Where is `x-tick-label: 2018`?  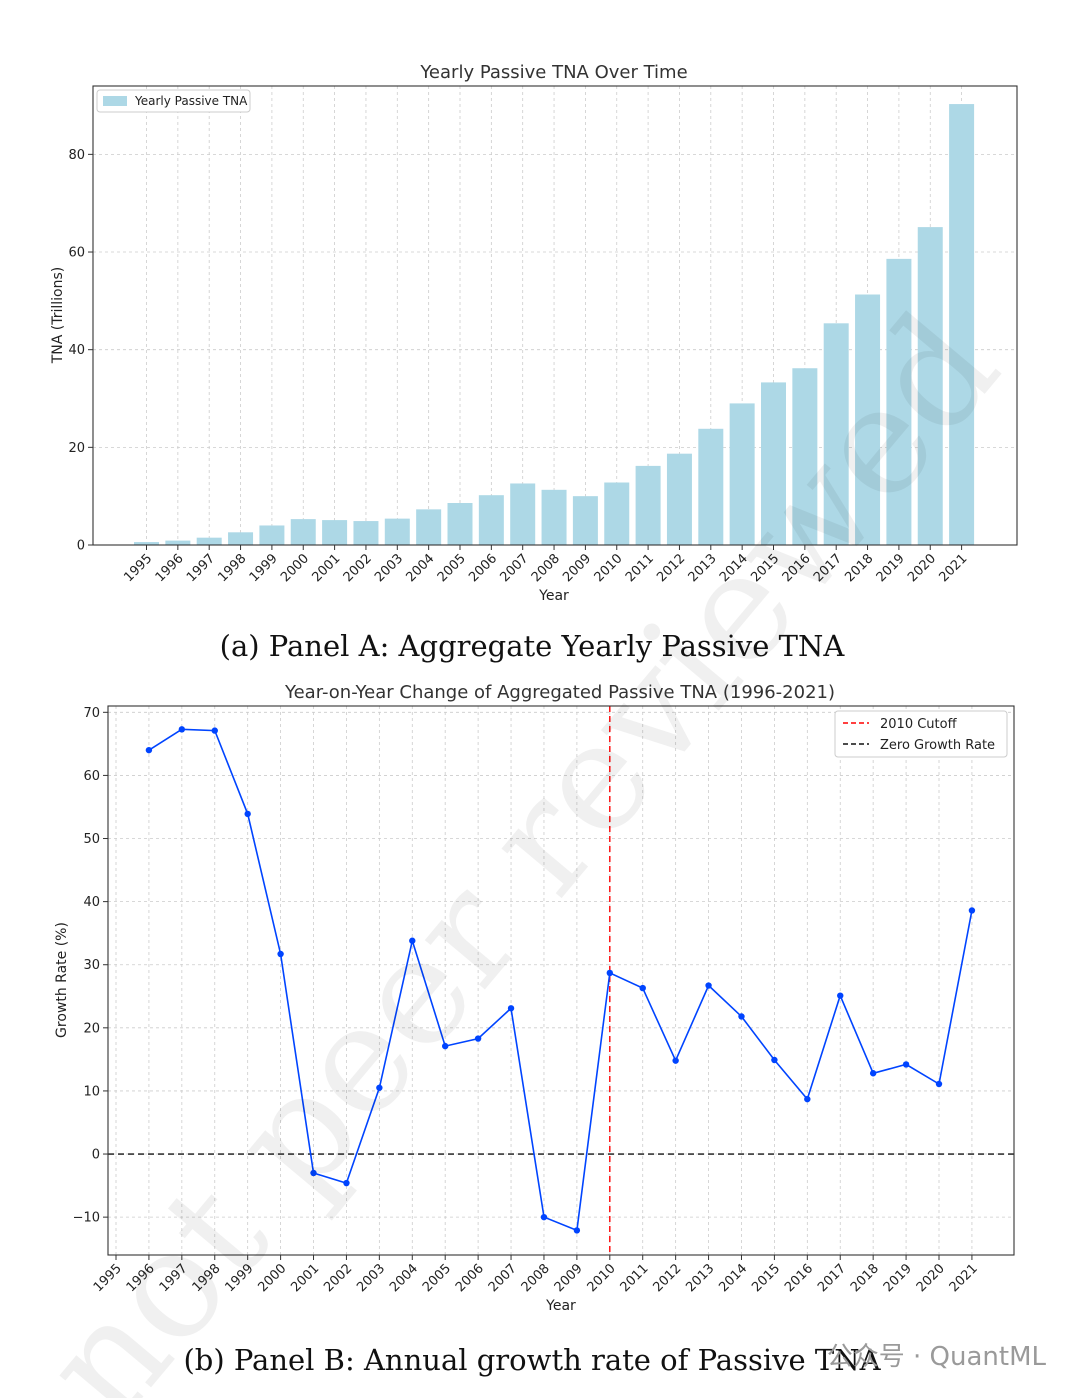 x-tick-label: 2018 is located at coordinates (865, 1278).